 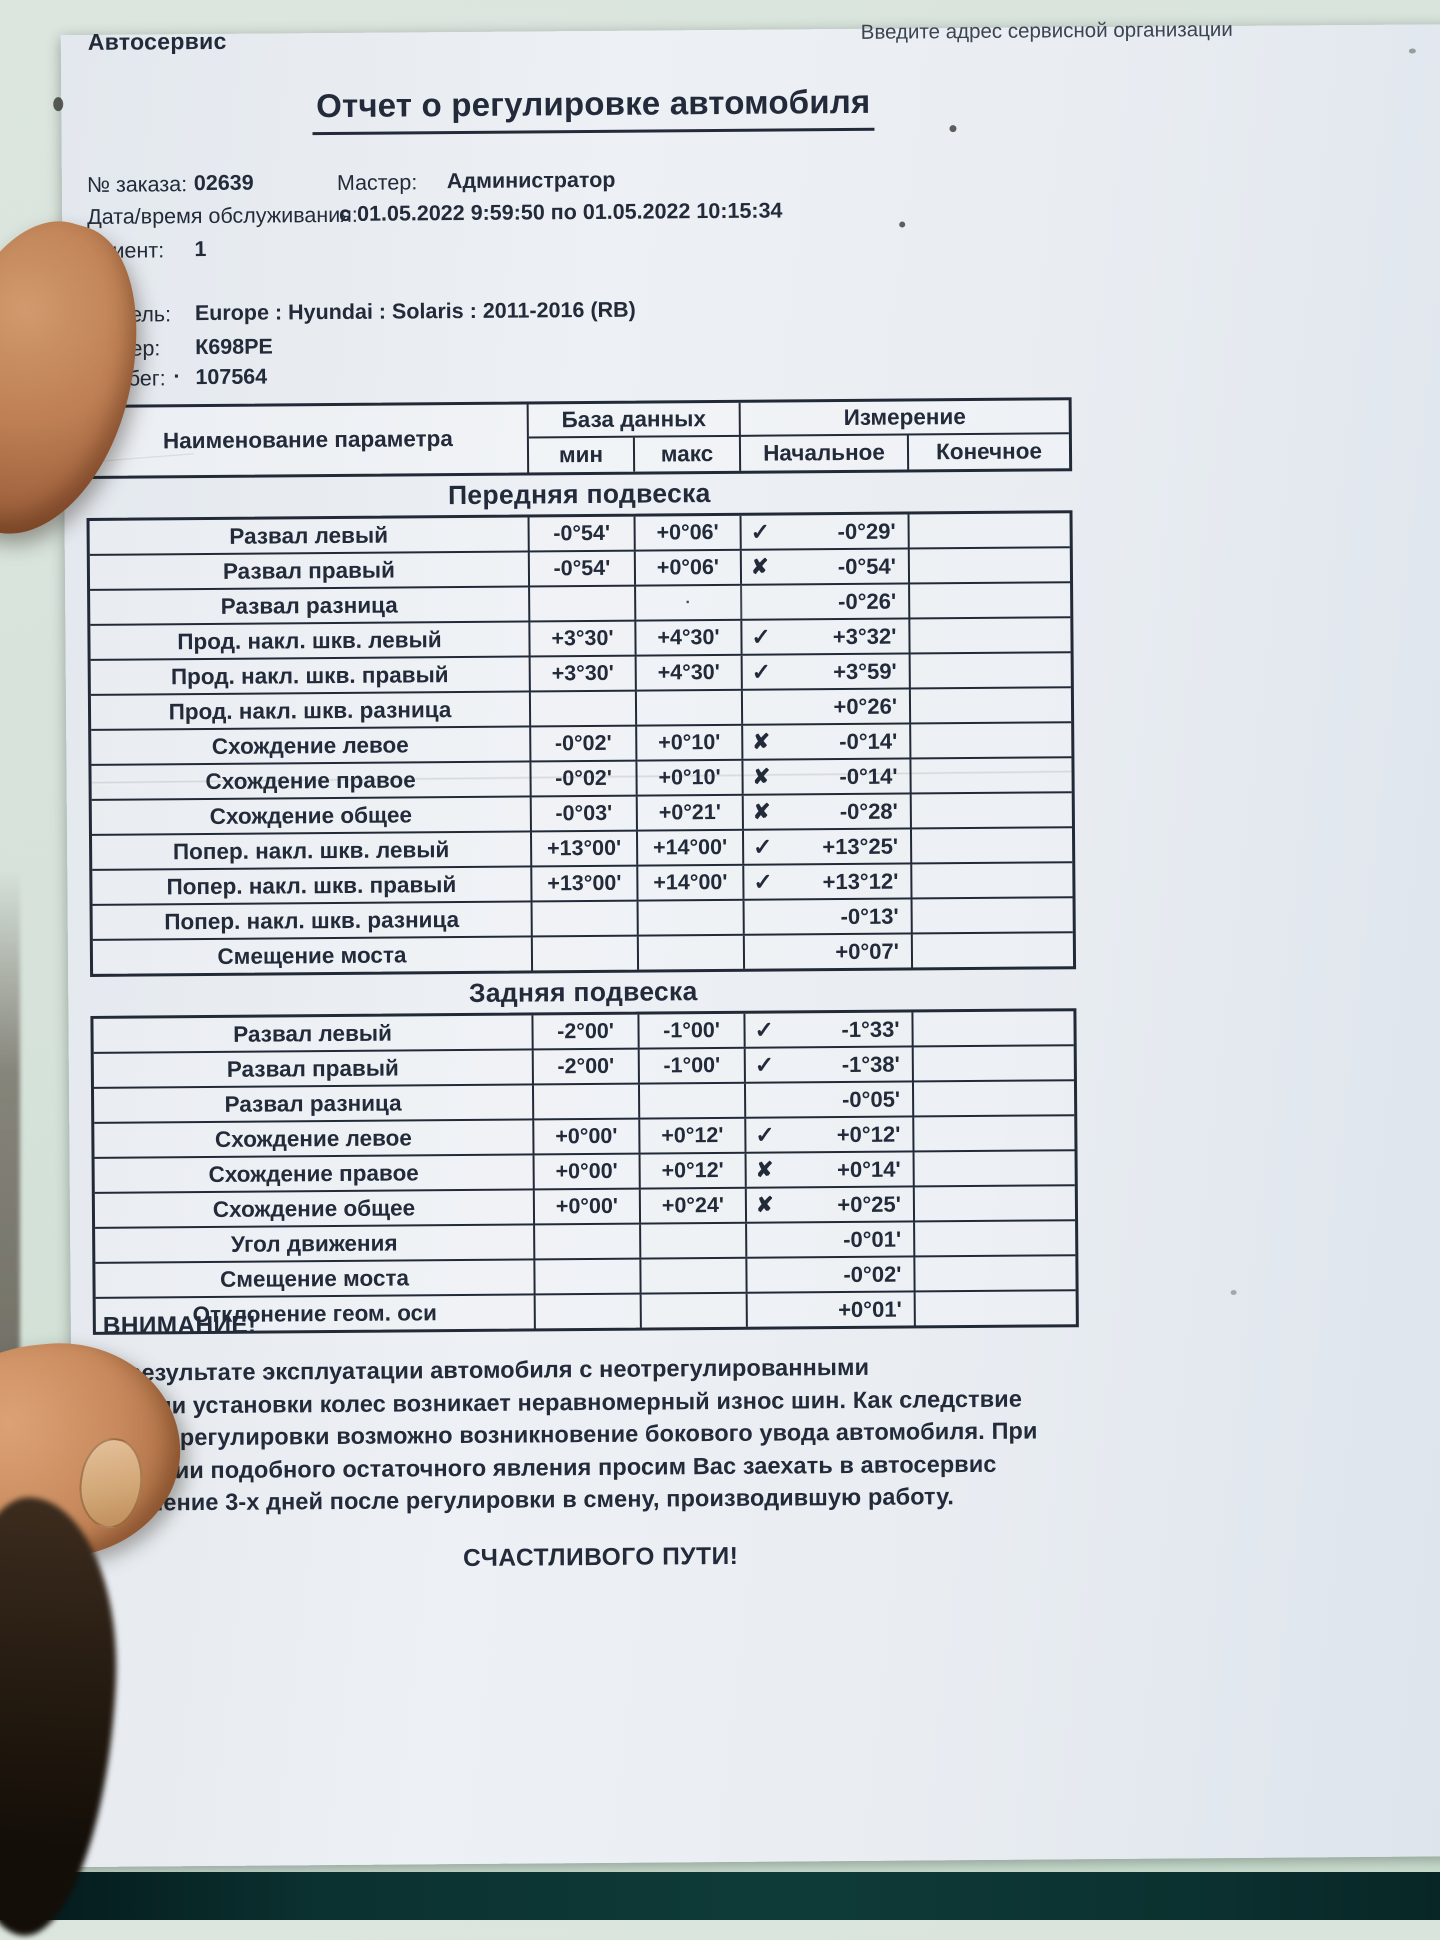 I want to click on param-name: Схождение общее, so click(x=315, y=1208).